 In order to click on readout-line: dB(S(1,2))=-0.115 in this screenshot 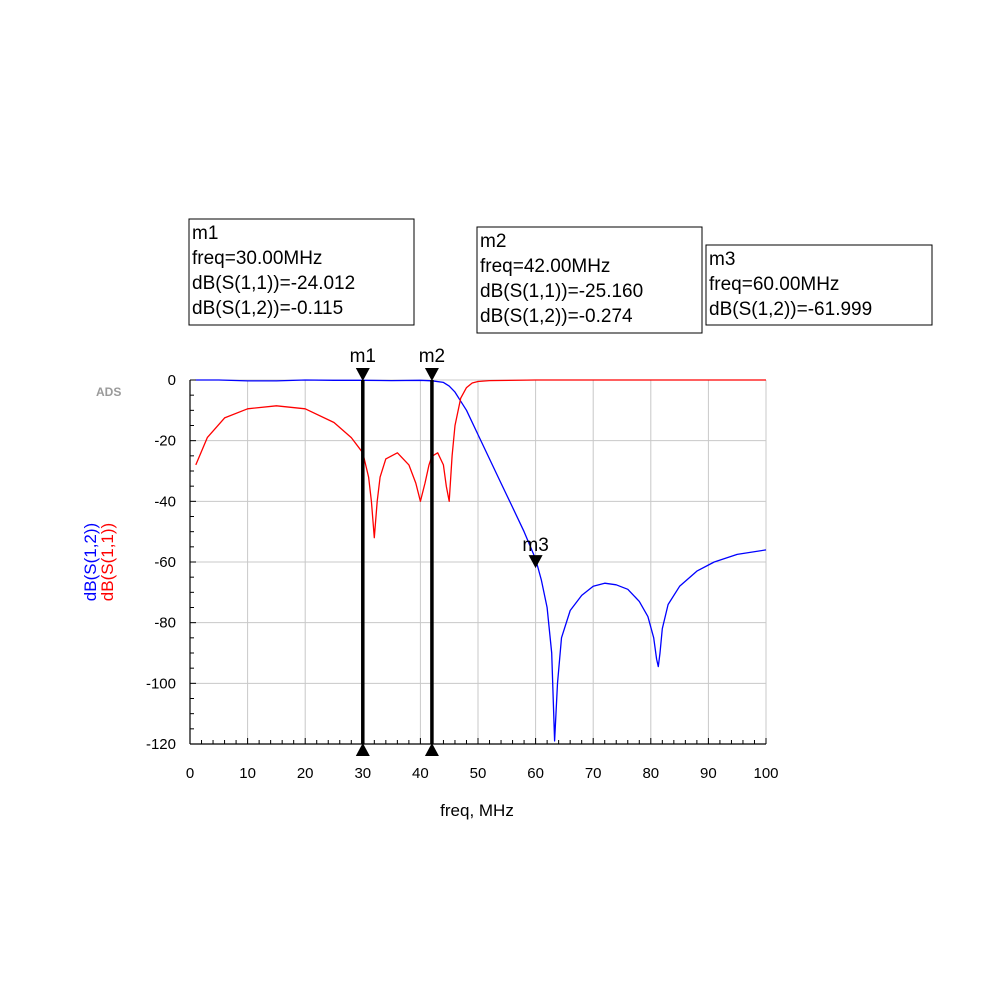, I will do `click(267, 308)`.